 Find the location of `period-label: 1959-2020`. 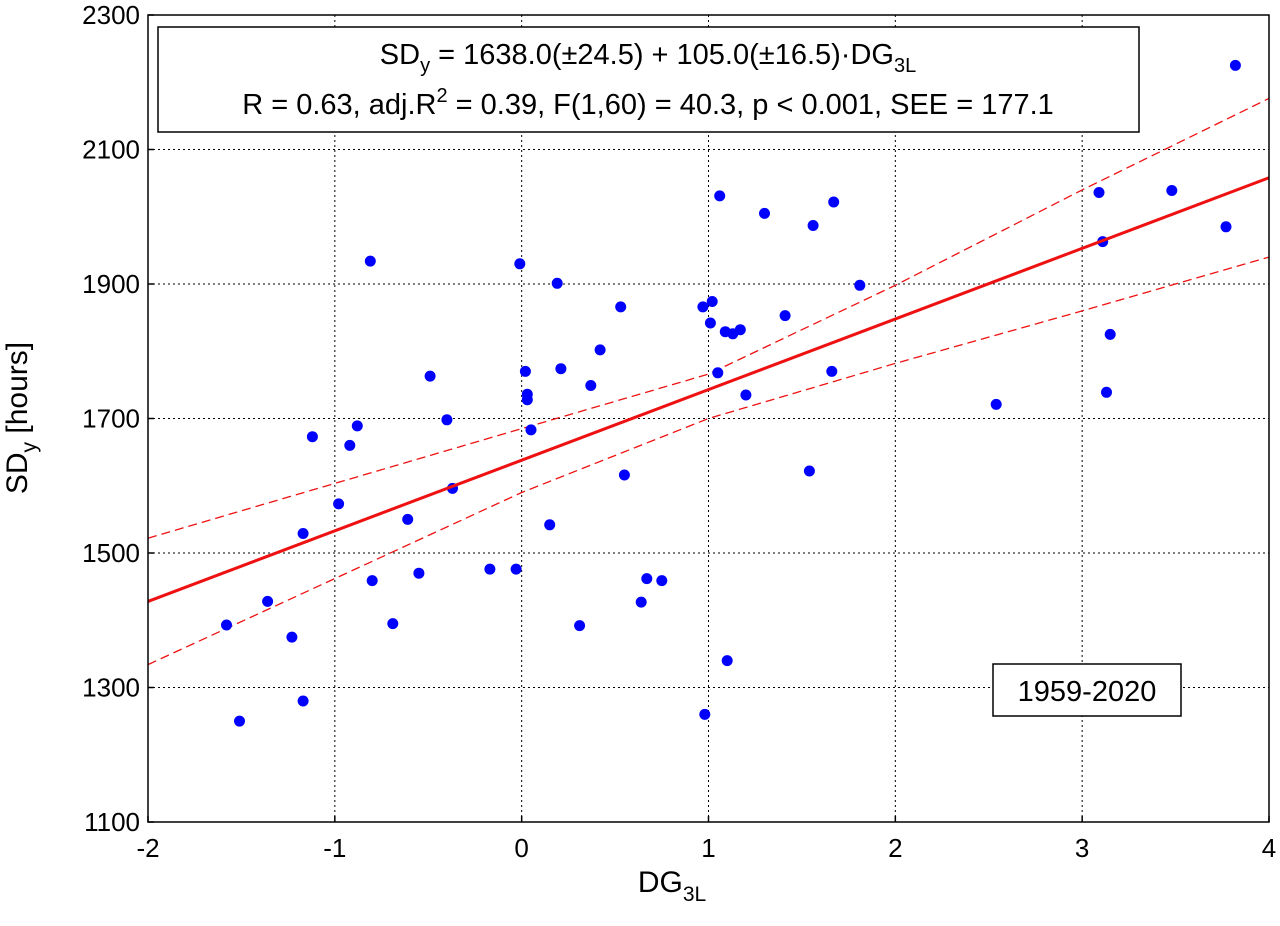

period-label: 1959-2020 is located at coordinates (1087, 692).